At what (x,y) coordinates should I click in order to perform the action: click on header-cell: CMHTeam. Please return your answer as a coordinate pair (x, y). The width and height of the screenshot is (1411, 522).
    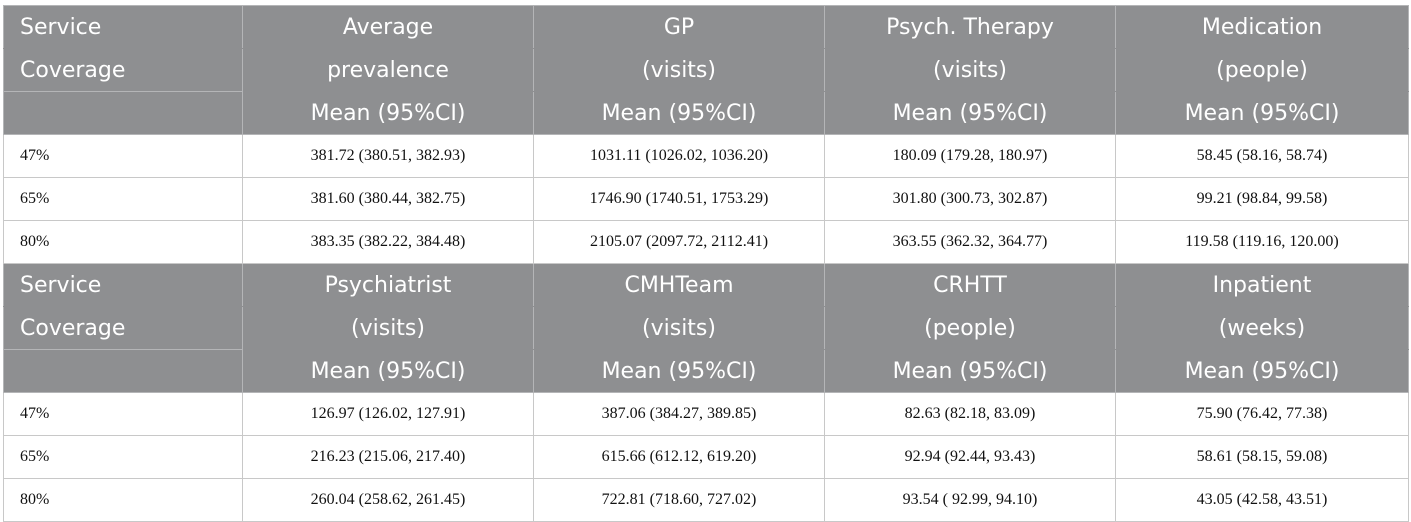
    Looking at the image, I should click on (679, 285).